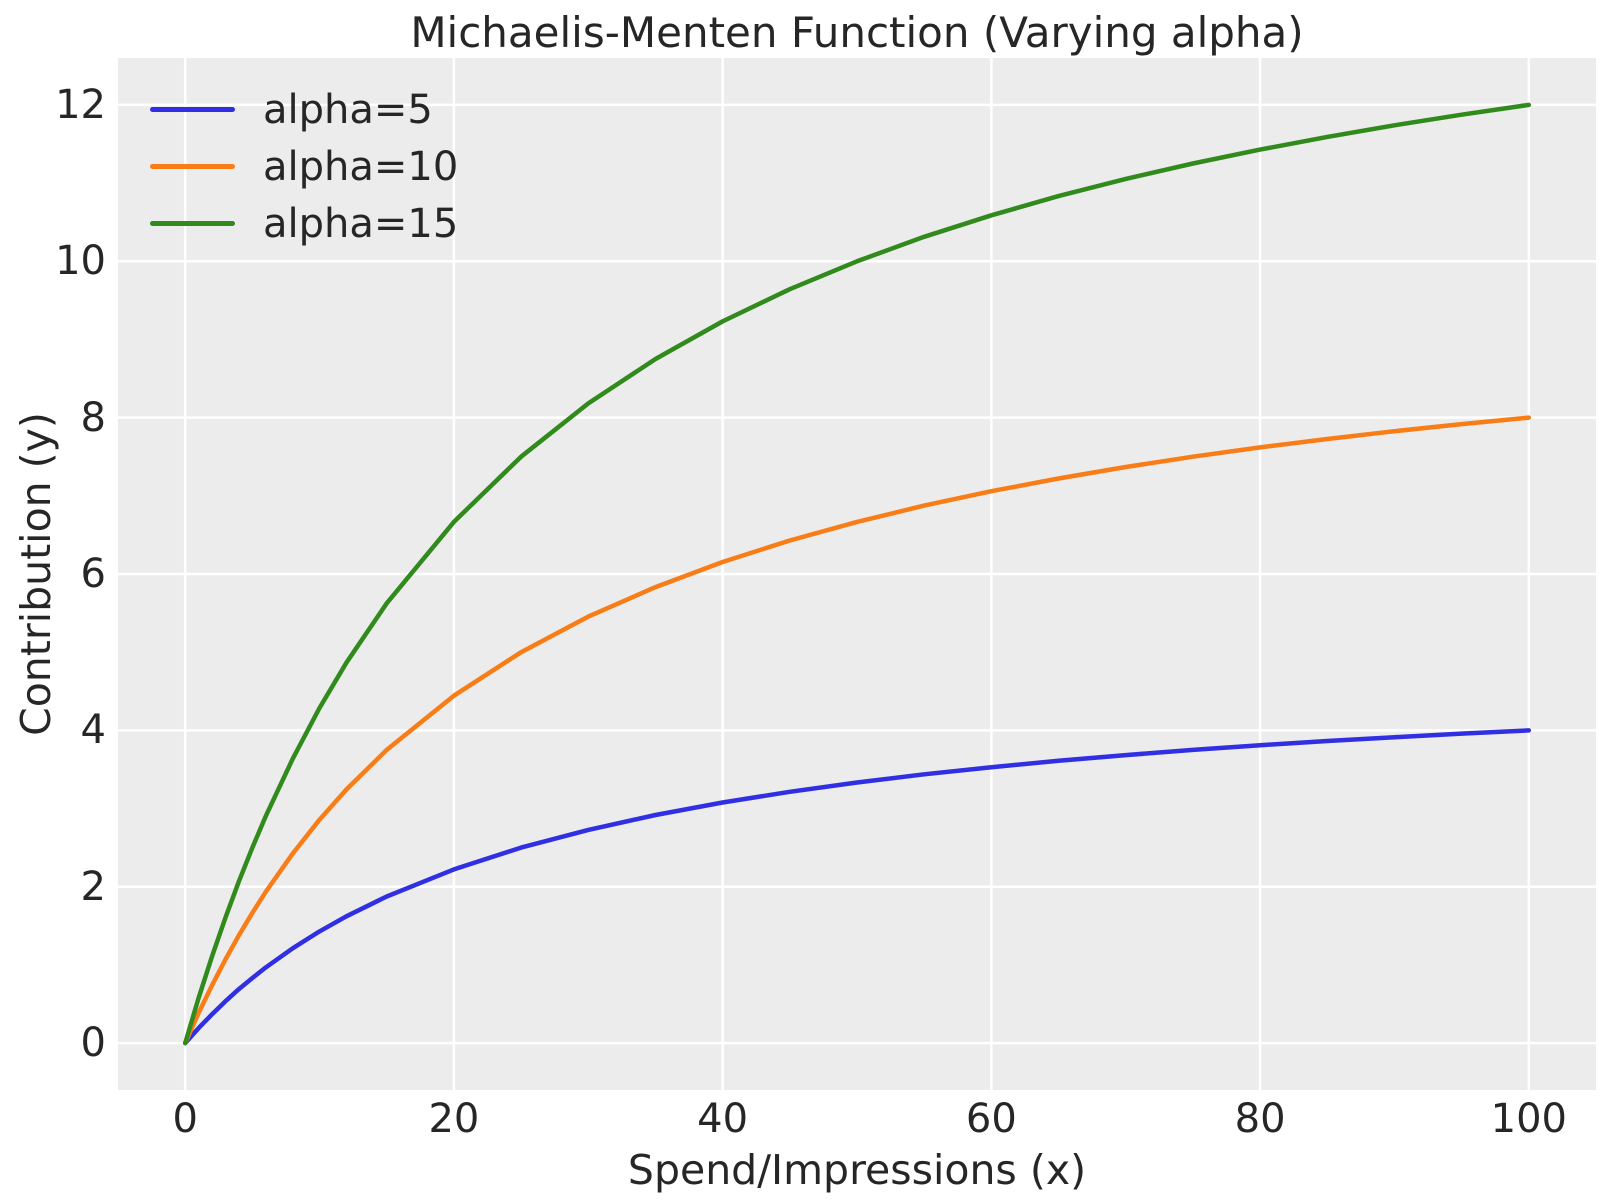 This screenshot has height=1200, width=1600. What do you see at coordinates (93, 730) in the screenshot?
I see `y-tick-label: 4` at bounding box center [93, 730].